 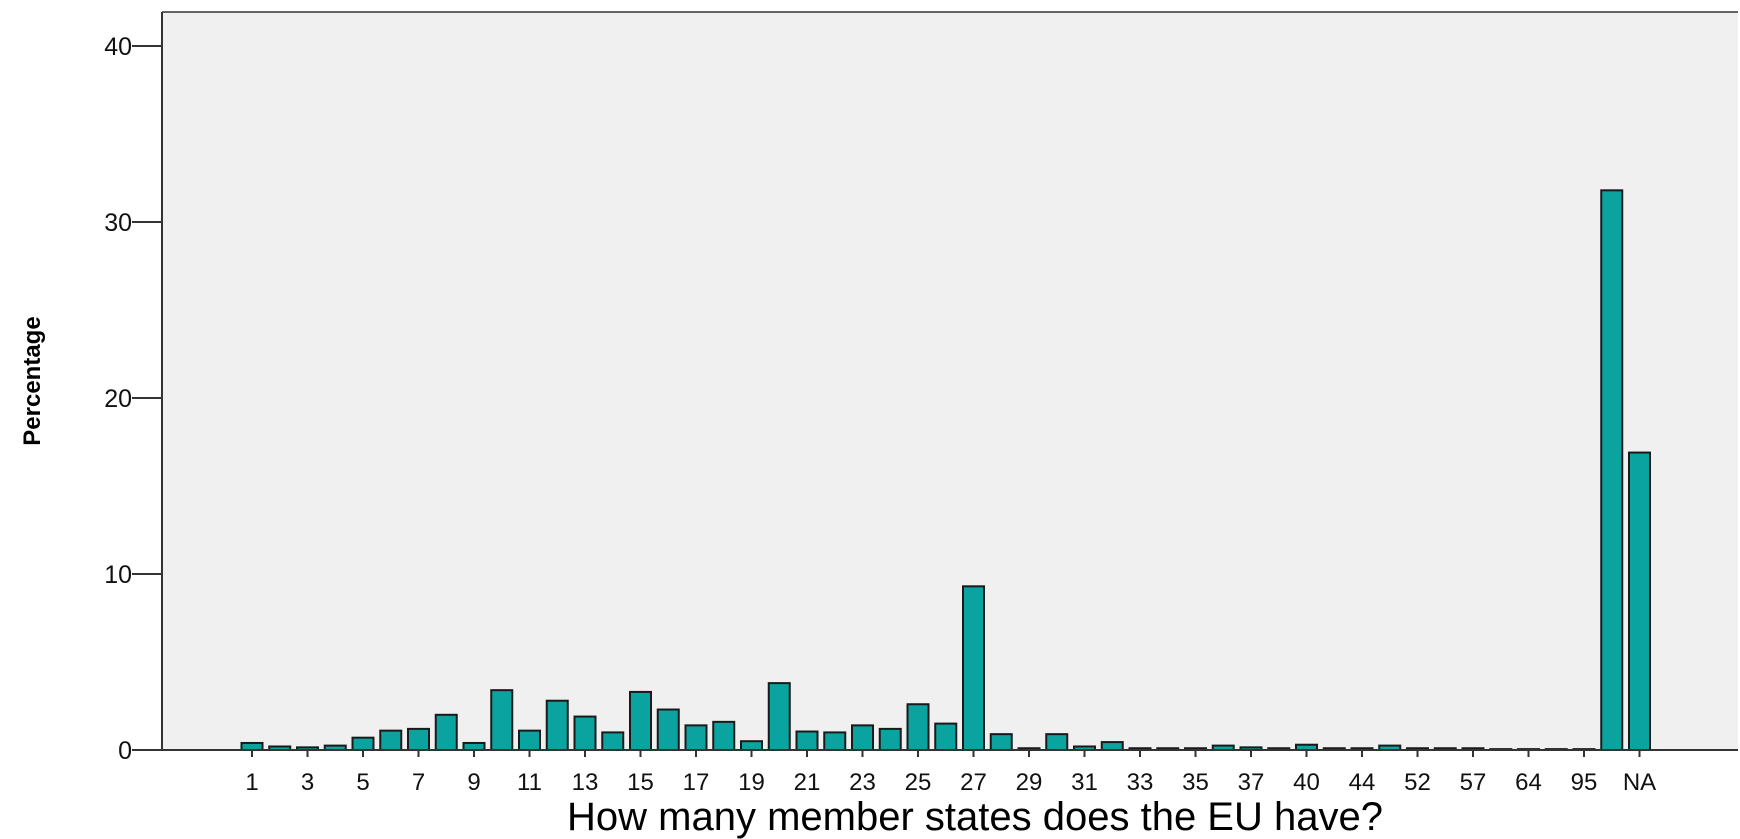 What do you see at coordinates (918, 782) in the screenshot?
I see `x-tick-label-25: 25` at bounding box center [918, 782].